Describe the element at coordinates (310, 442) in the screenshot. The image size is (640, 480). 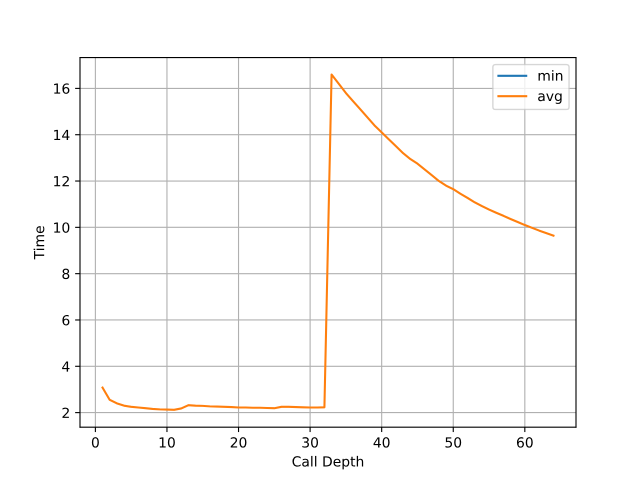
I see `x-tick-label: 30` at that location.